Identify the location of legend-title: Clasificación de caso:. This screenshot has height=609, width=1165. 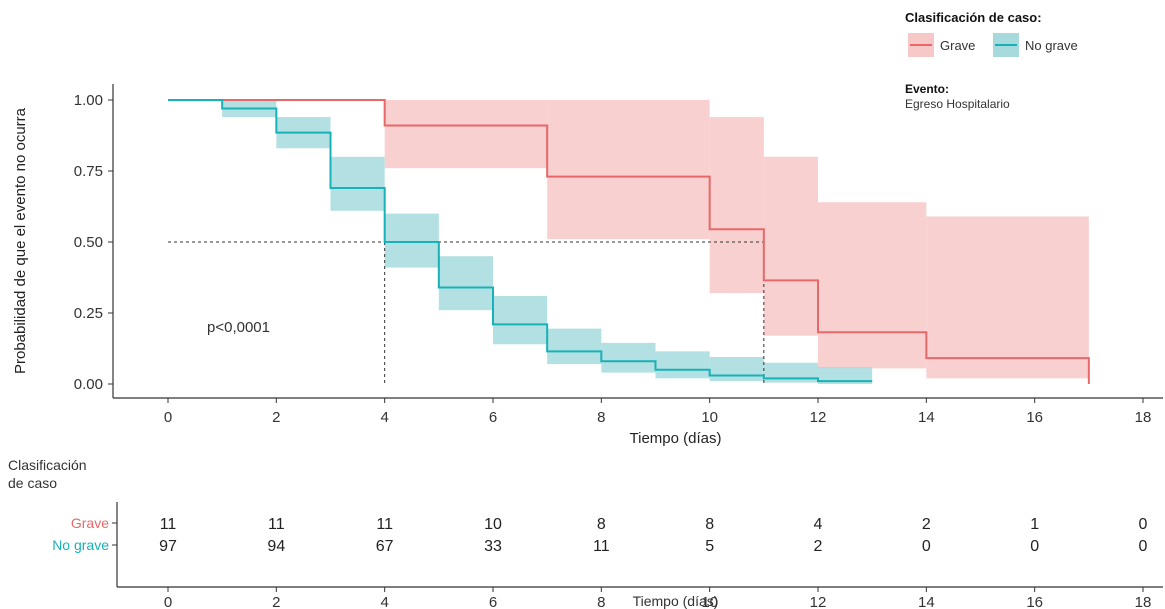
(973, 17).